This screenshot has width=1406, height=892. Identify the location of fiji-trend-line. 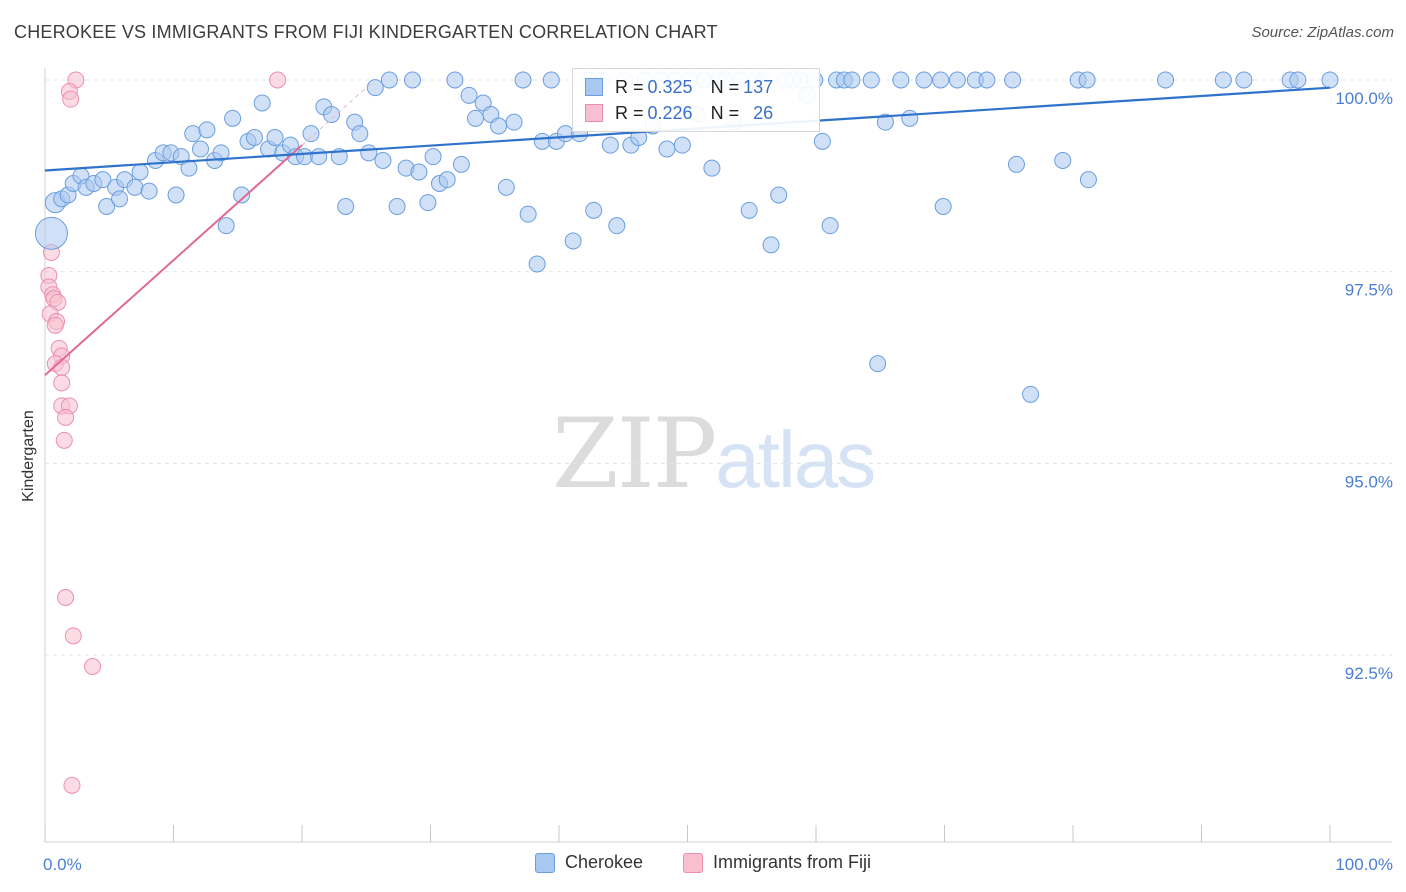
(173, 260).